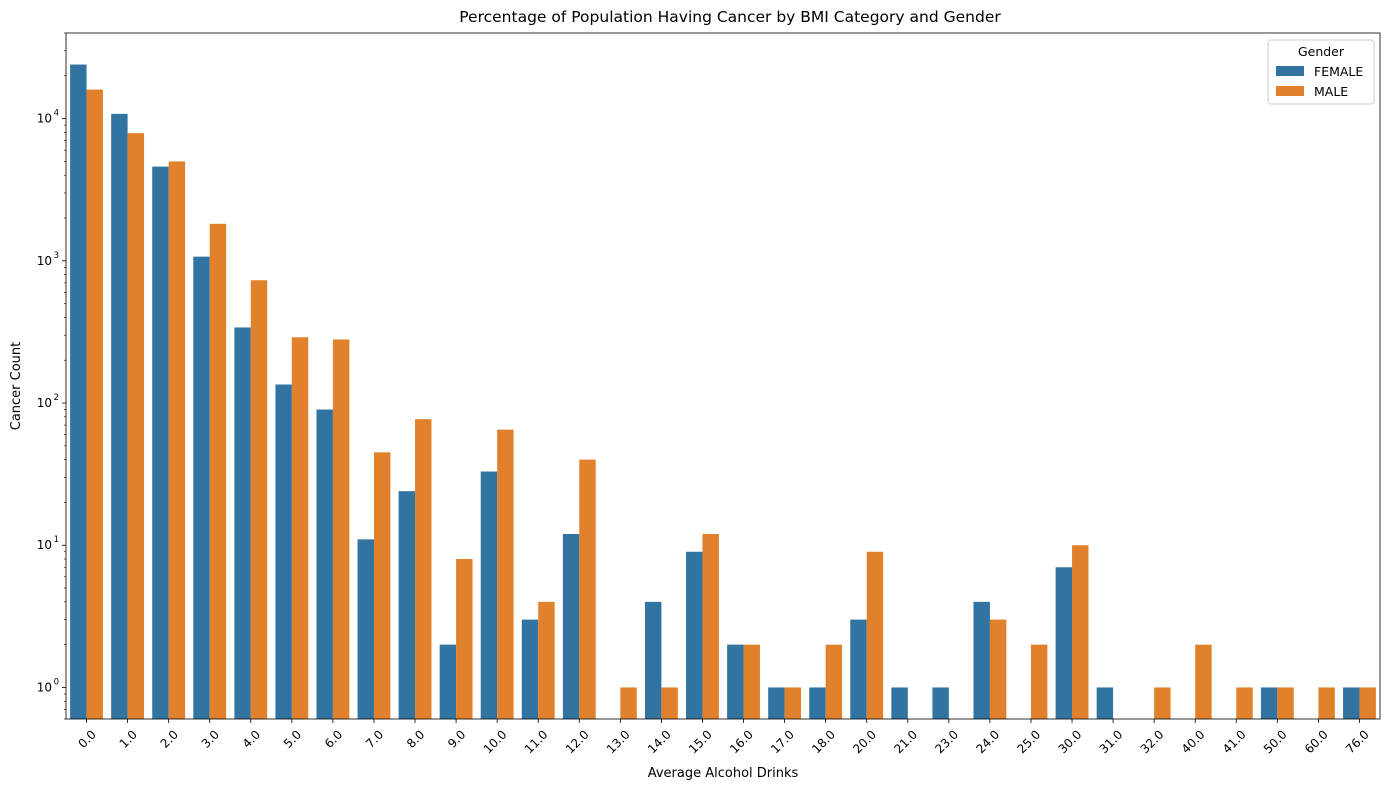  I want to click on bar-female-50.0, so click(1269, 703).